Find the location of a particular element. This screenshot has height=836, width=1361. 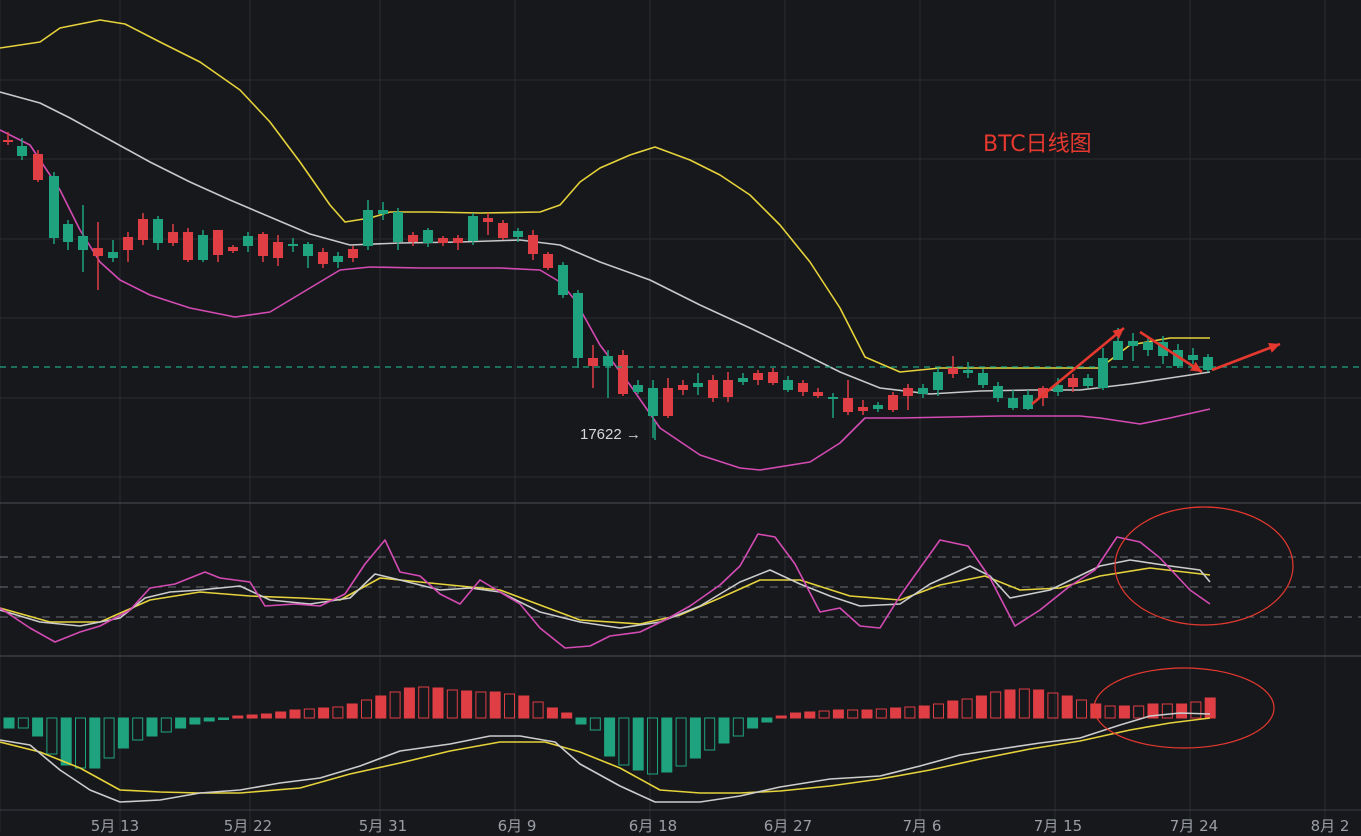

kdj-d-line is located at coordinates (605, 596).